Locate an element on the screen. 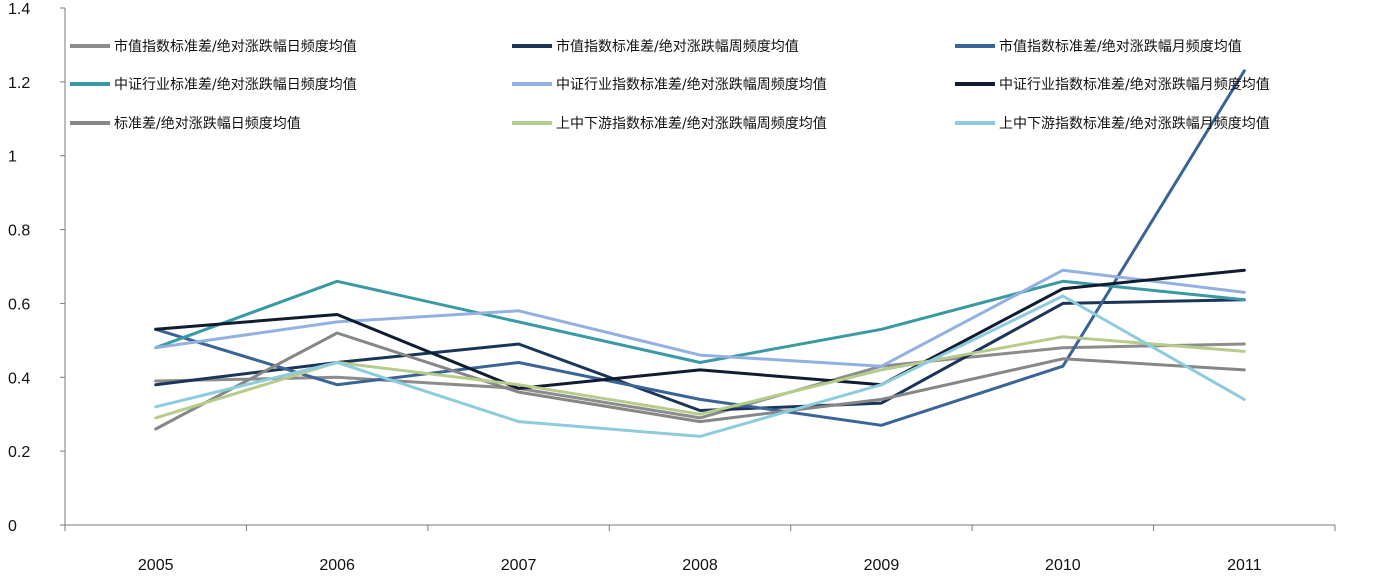  legend-item: 市值指数标准差/绝对涨跌幅周频度均值 is located at coordinates (655, 46).